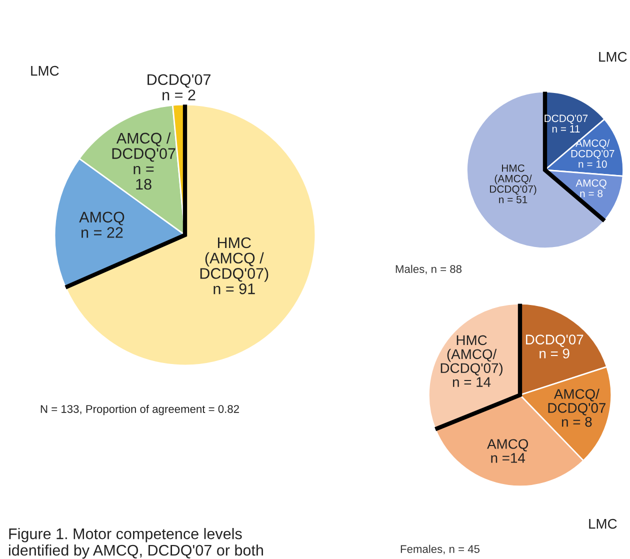  I want to click on caption: Figure 1. Motor competence levels identified by AMCQ, DCDQ'07 or both, so click(136, 543).